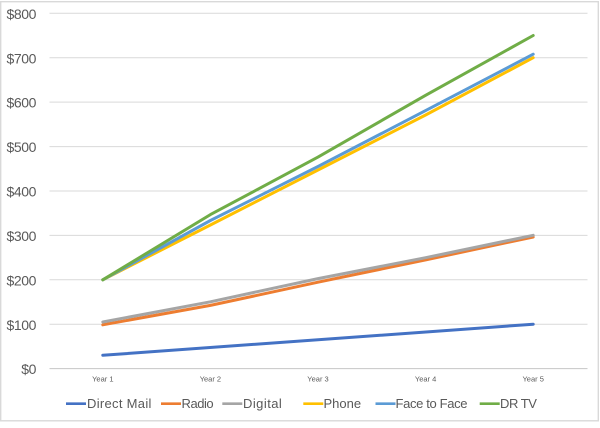  I want to click on svg-text: Digital, so click(262, 403).